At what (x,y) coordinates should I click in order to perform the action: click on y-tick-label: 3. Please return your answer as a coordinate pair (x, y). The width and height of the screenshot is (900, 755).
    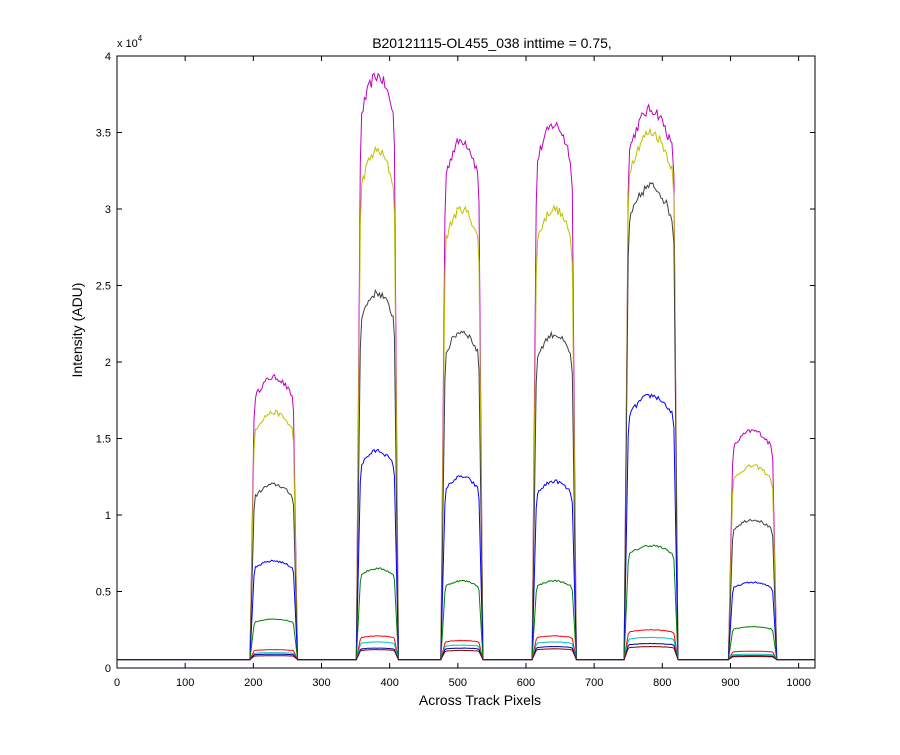
    Looking at the image, I should click on (108, 210).